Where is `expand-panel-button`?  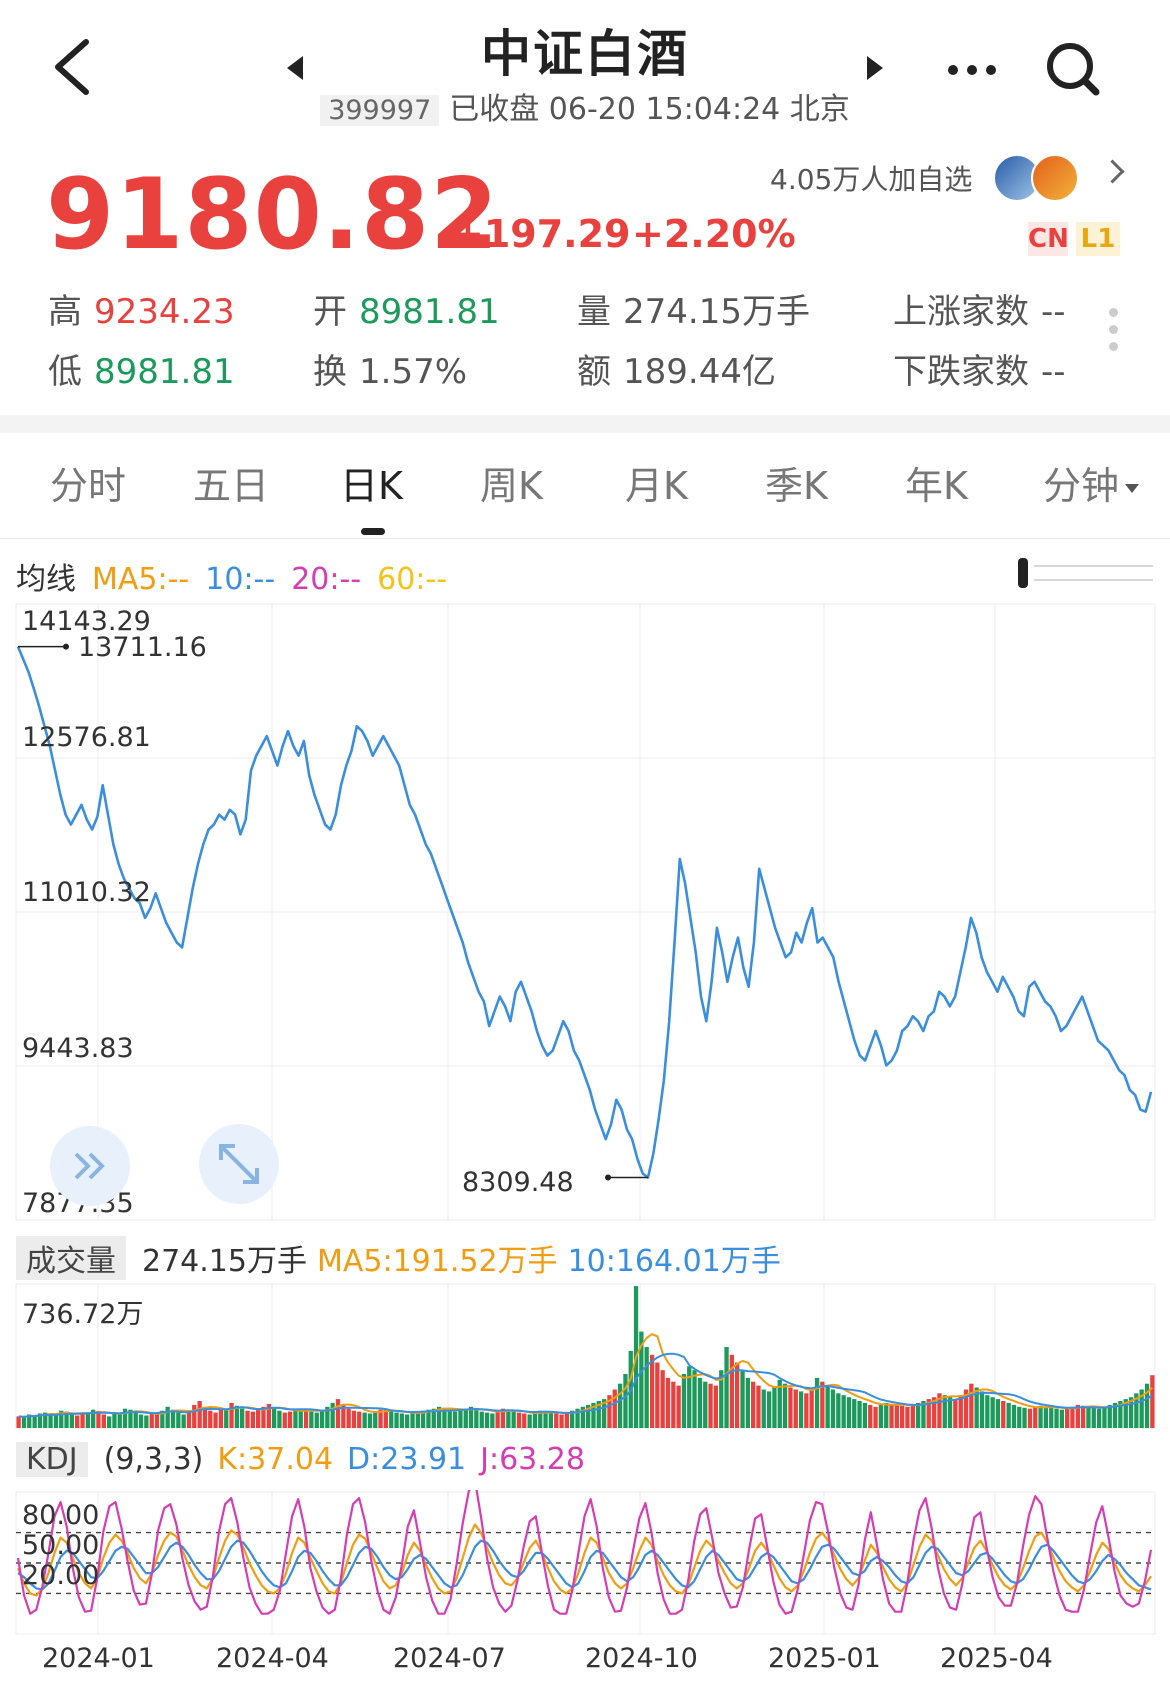 expand-panel-button is located at coordinates (90, 1166).